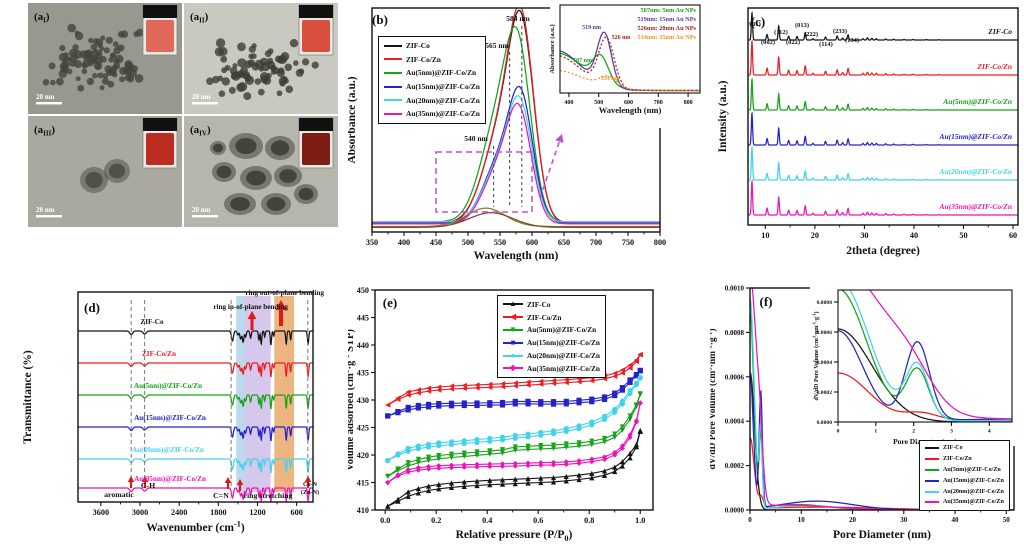  I want to click on legend-label: ZIF-Co, so click(418, 46).